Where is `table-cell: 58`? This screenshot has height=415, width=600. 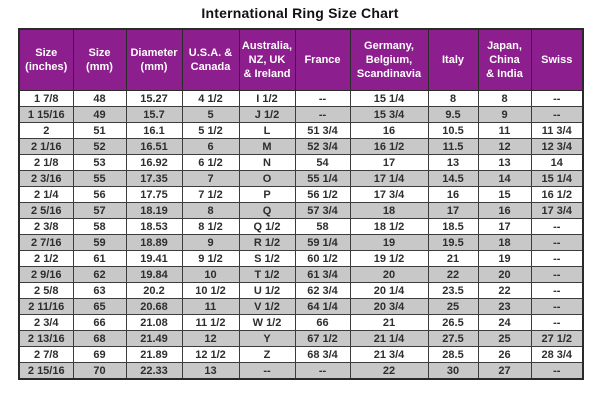
table-cell: 58 is located at coordinates (99, 226).